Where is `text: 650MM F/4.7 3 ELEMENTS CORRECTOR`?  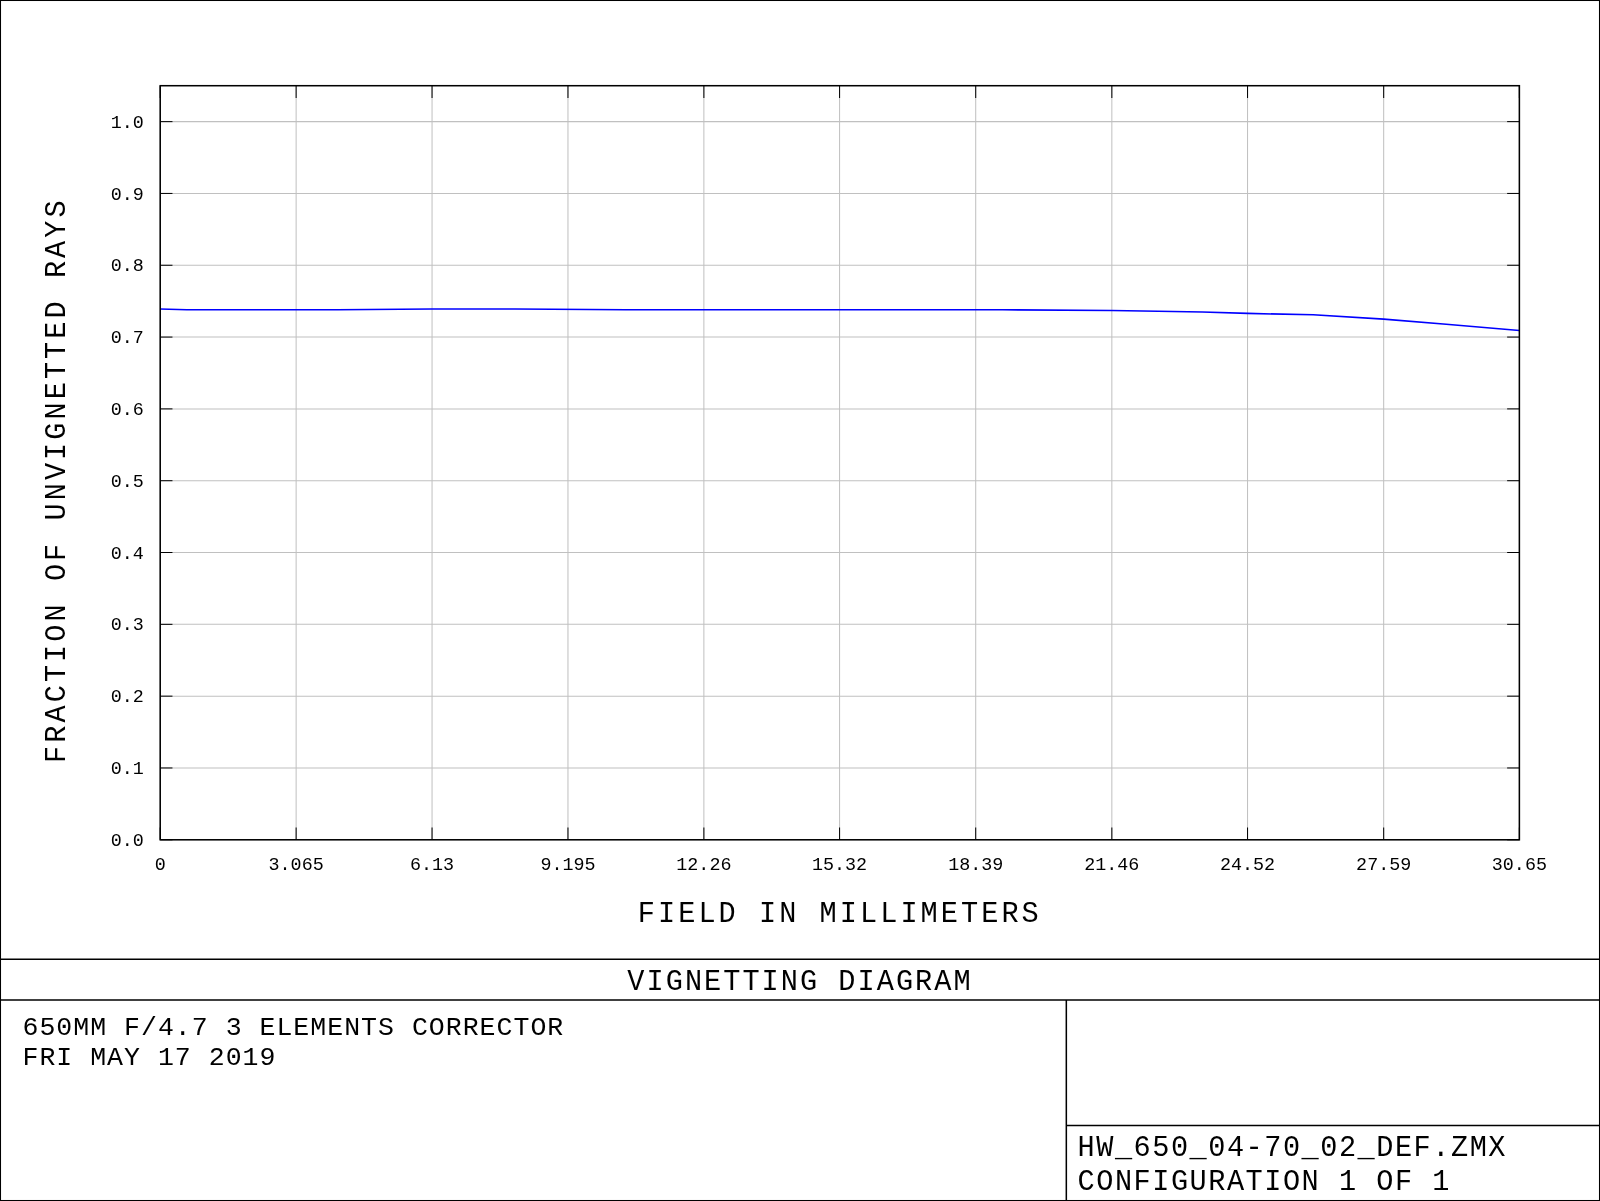
text: 650MM F/4.7 3 ELEMENTS CORRECTOR is located at coordinates (293, 1027).